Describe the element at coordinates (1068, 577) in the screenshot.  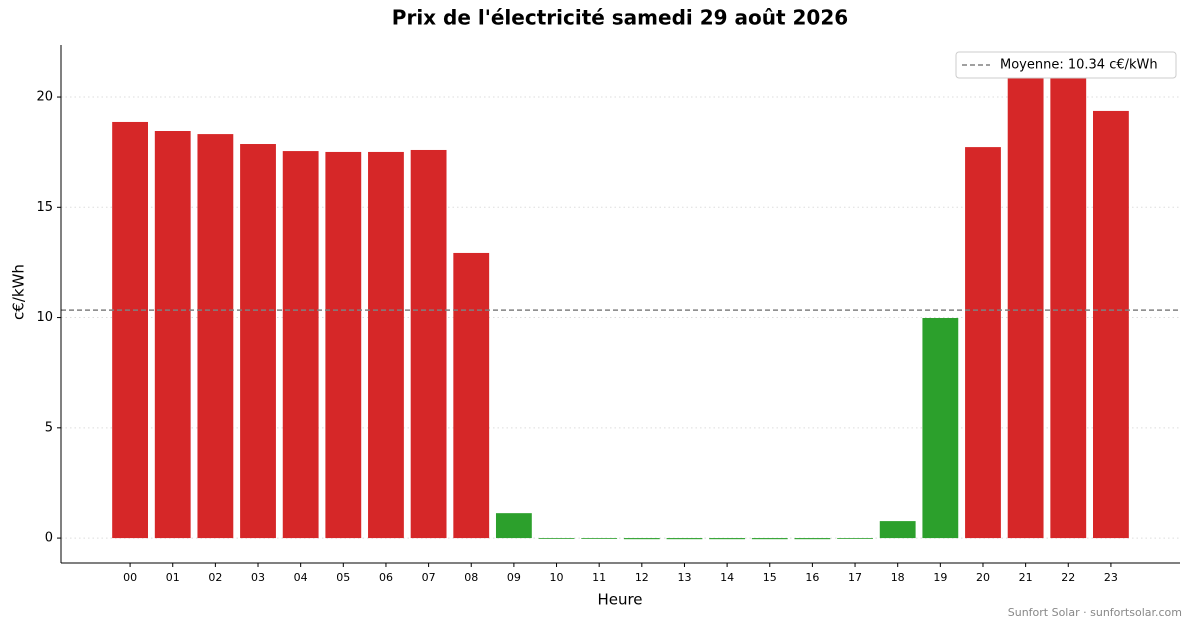
I see `x-tick-label: 22` at that location.